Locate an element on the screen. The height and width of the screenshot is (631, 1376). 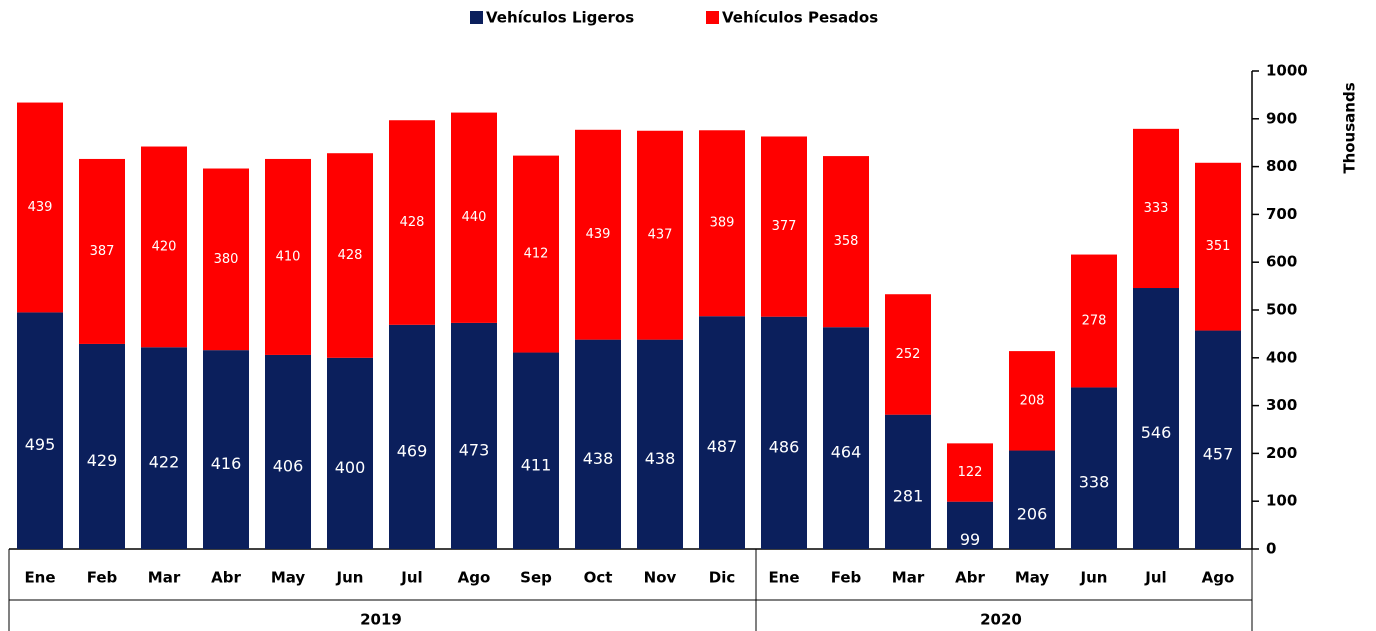
group-label: 2019 is located at coordinates (381, 620).